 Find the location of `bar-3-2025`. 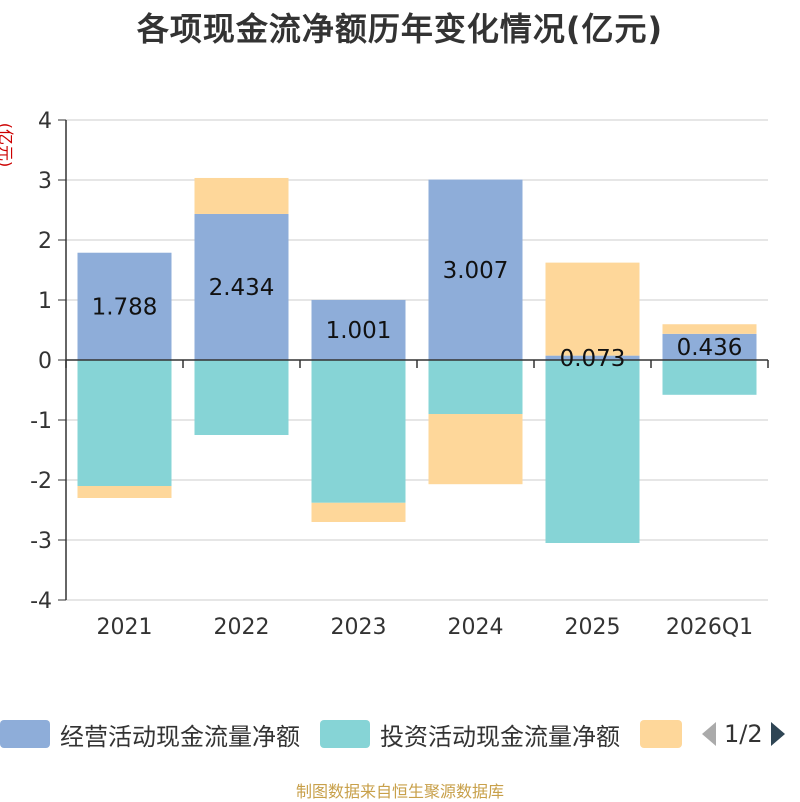

bar-3-2025 is located at coordinates (592, 309).